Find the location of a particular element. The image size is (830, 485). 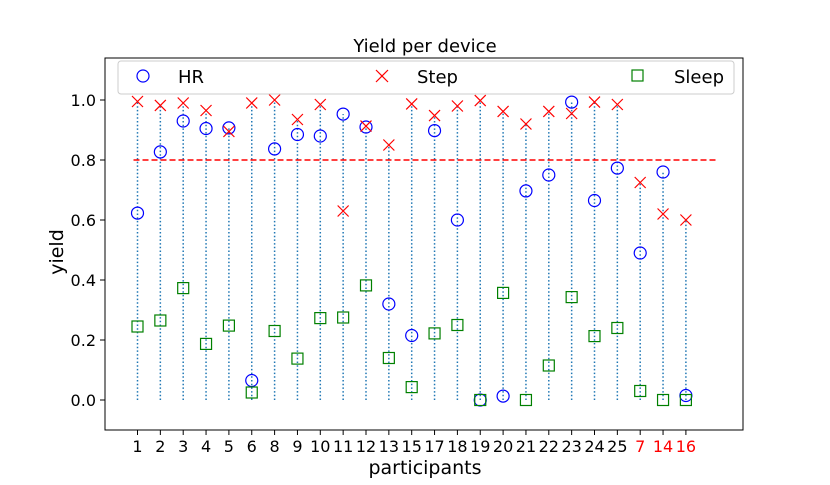

x-tick-label: 12 is located at coordinates (366, 446).